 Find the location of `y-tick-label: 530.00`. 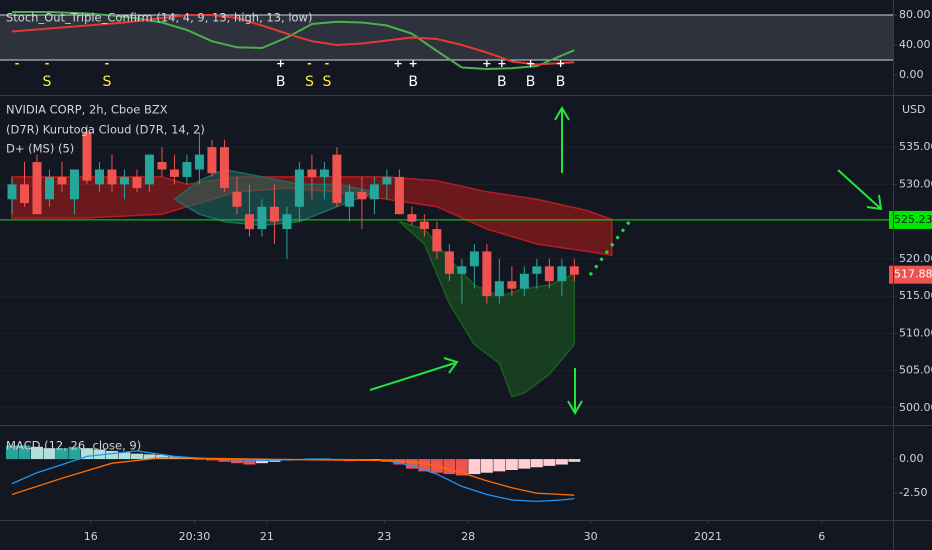

y-tick-label: 530.00 is located at coordinates (915, 183).